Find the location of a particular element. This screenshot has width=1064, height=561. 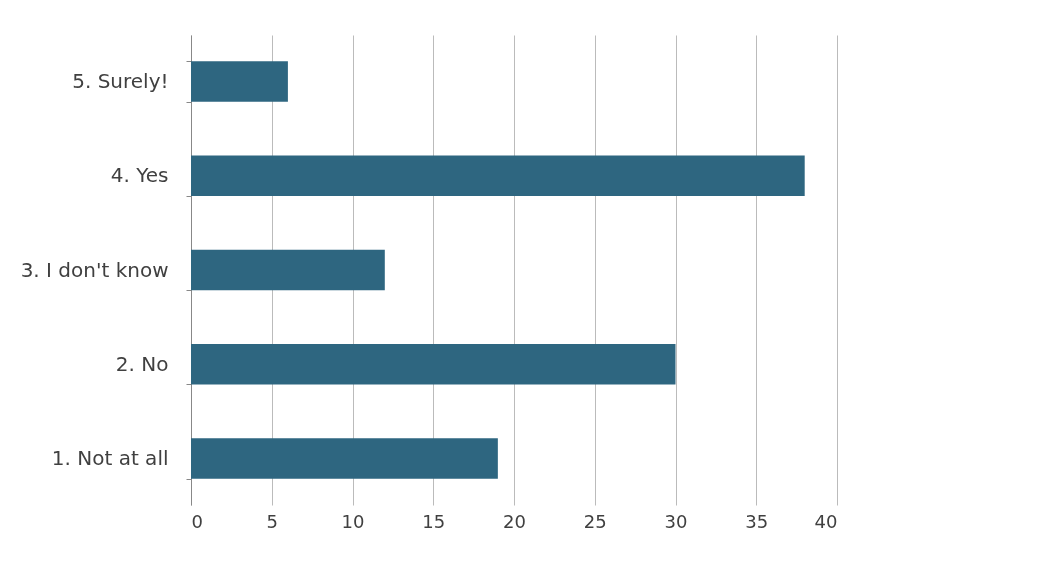

y-tick-label: 4. Yes is located at coordinates (139, 175).